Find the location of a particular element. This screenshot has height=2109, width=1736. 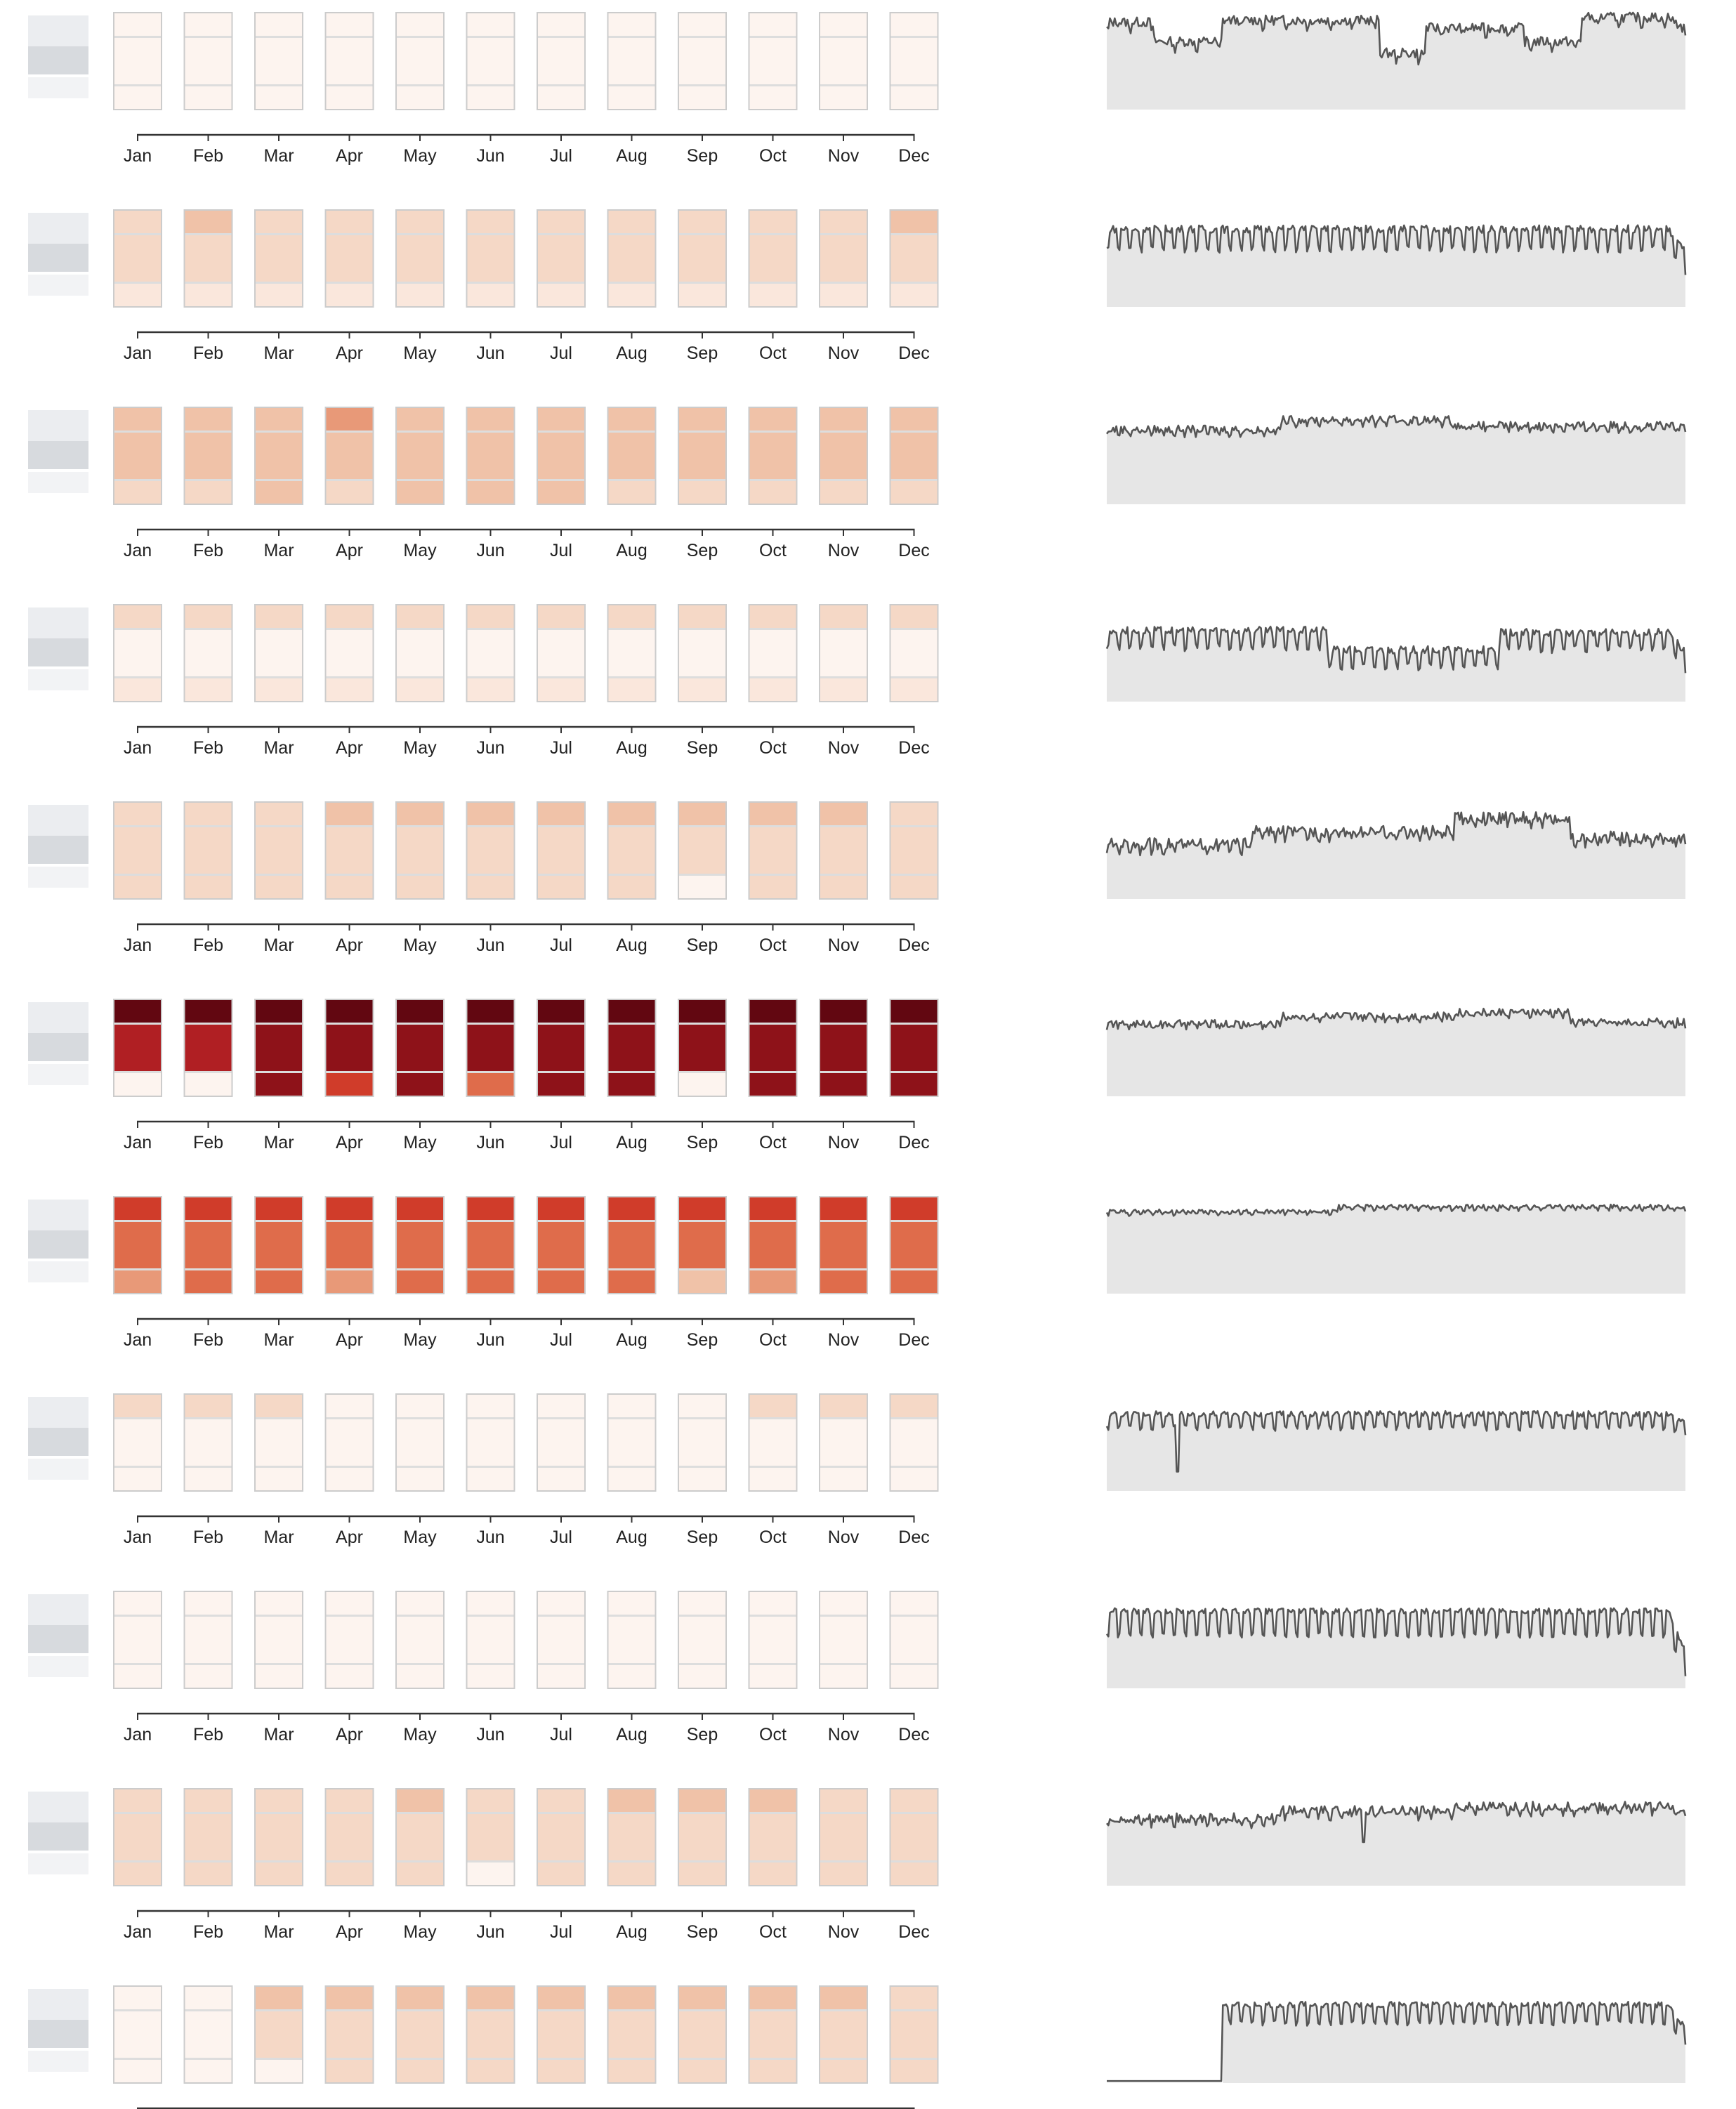

month-tick-label: Jan is located at coordinates (138, 1932).